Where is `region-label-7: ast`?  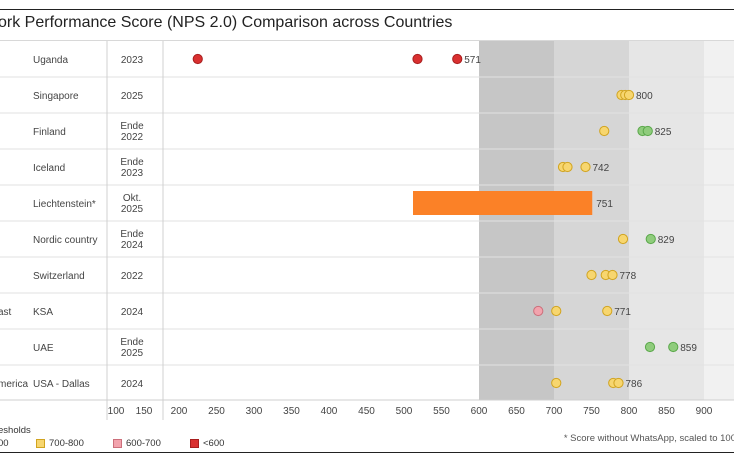
region-label-7: ast is located at coordinates (6, 312).